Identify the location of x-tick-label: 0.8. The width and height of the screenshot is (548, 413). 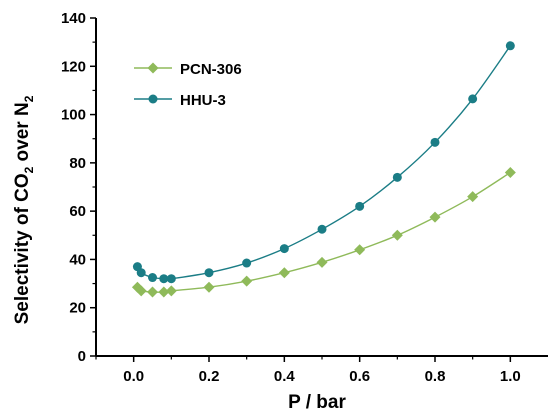
(435, 376).